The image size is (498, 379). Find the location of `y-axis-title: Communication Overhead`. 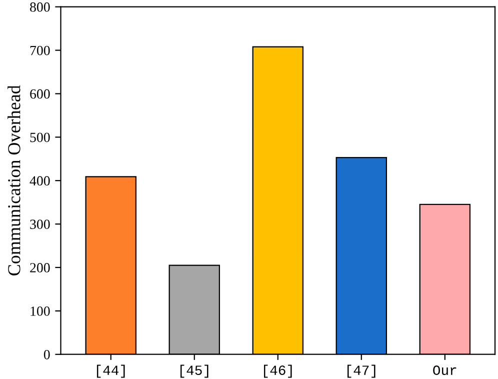

y-axis-title: Communication Overhead is located at coordinates (14, 180).